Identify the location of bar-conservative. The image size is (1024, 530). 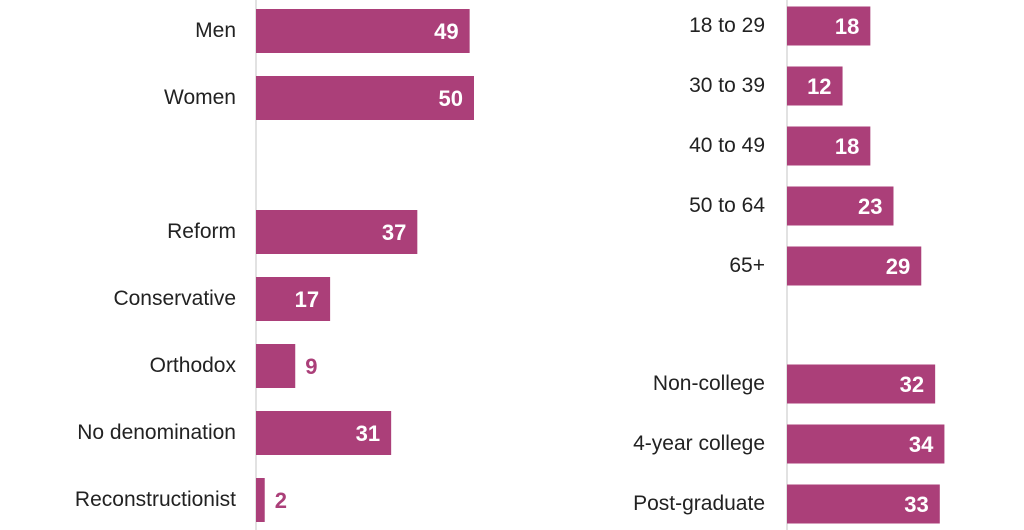
(293, 299).